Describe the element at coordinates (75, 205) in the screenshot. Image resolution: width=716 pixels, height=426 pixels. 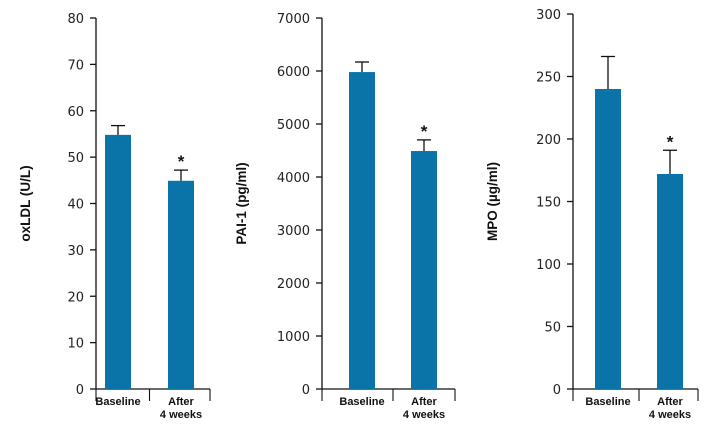
I see `y-tick-label: 40` at that location.